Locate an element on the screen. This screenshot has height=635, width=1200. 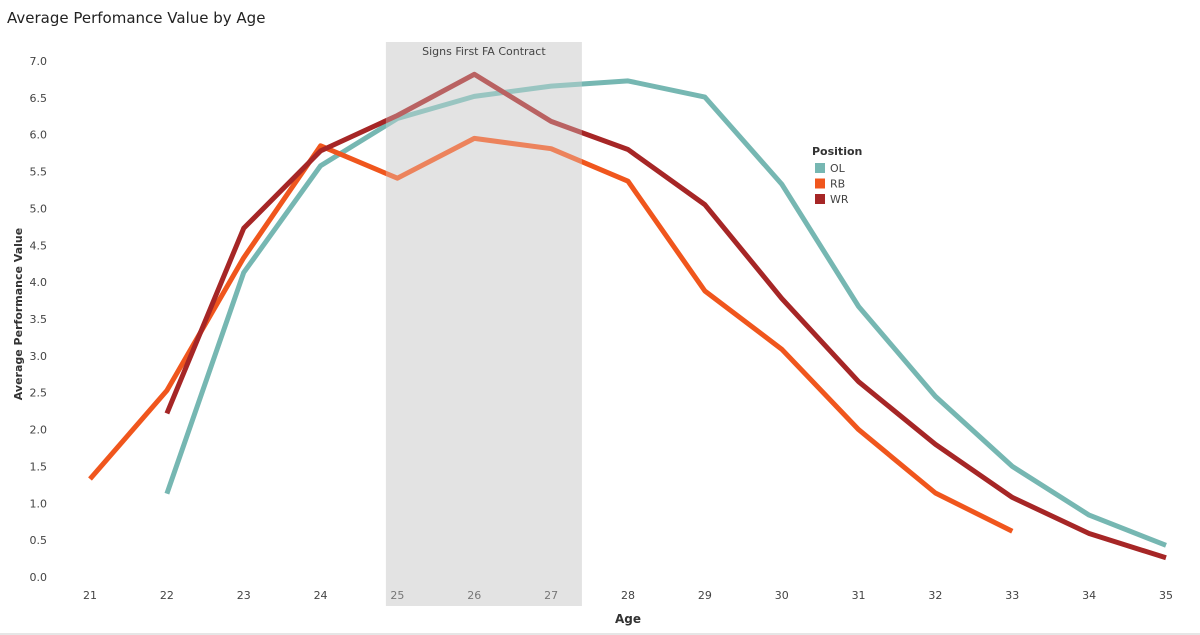
y-tick-label: 1.0 is located at coordinates (39, 503).